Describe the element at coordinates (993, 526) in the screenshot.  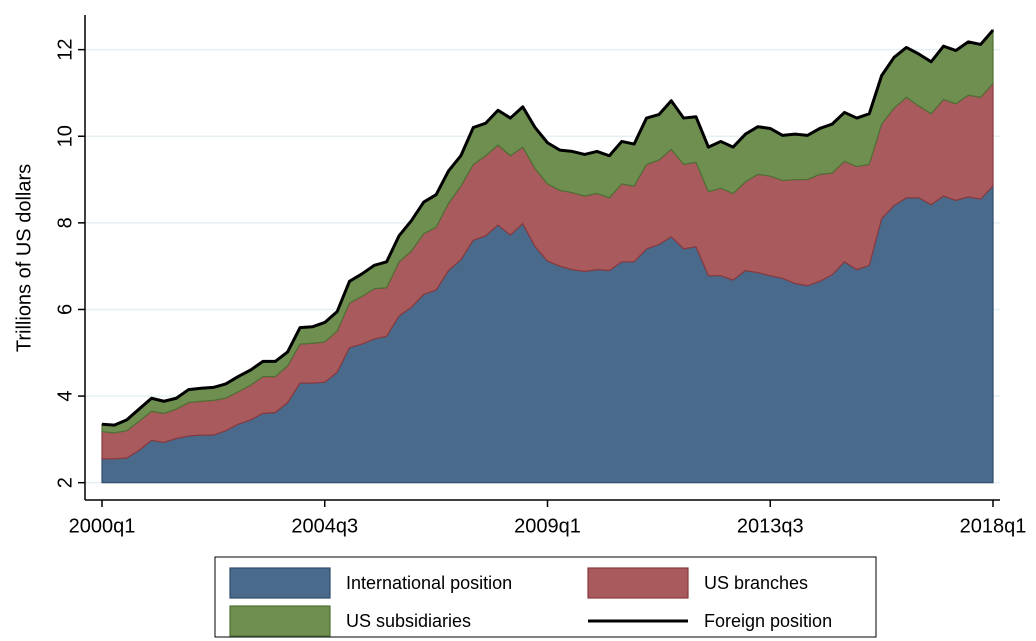
I see `x-tick-label: 2018q1` at that location.